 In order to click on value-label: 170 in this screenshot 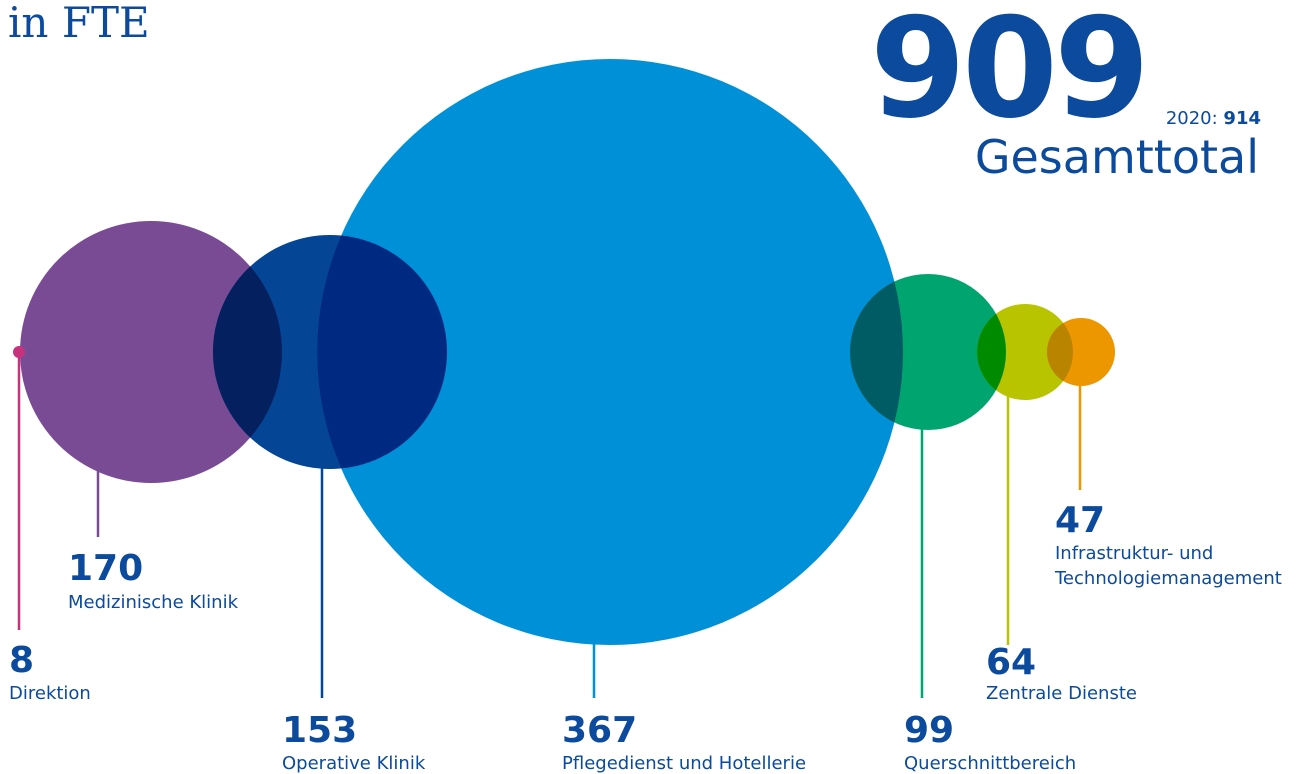, I will do `click(105, 568)`.